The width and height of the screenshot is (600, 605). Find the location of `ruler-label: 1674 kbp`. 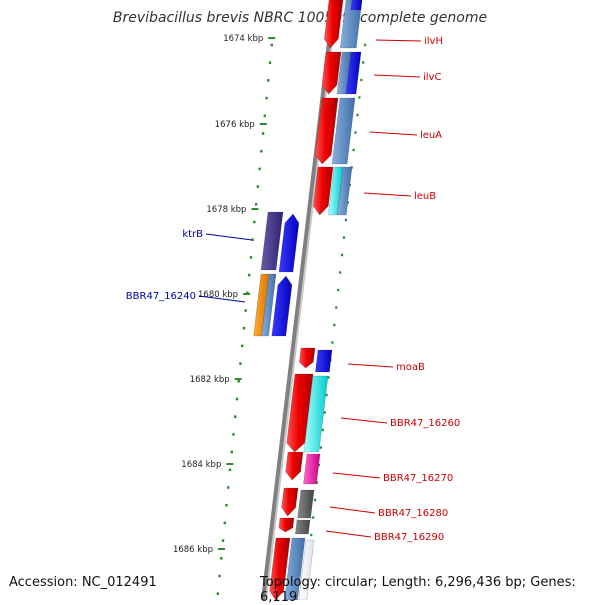

ruler-label: 1674 kbp is located at coordinates (243, 39).